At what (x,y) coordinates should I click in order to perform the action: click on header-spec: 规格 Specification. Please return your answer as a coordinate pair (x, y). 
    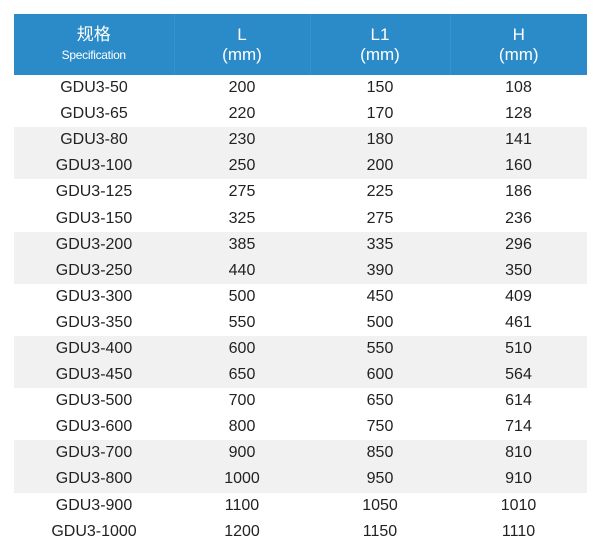
    Looking at the image, I should click on (94, 44).